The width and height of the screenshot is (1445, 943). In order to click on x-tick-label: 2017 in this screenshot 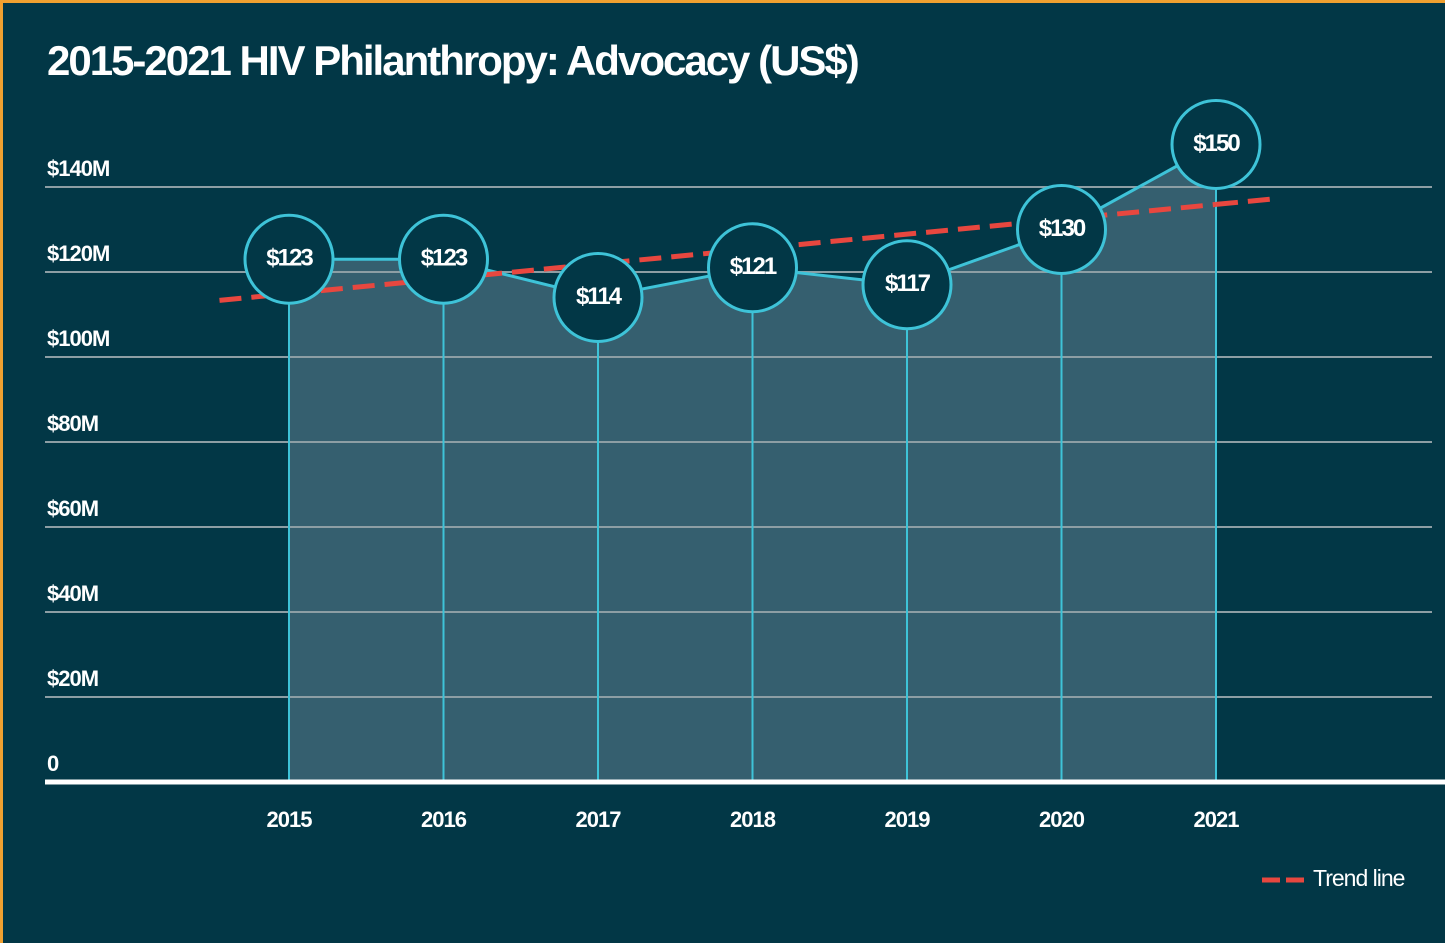, I will do `click(599, 819)`.